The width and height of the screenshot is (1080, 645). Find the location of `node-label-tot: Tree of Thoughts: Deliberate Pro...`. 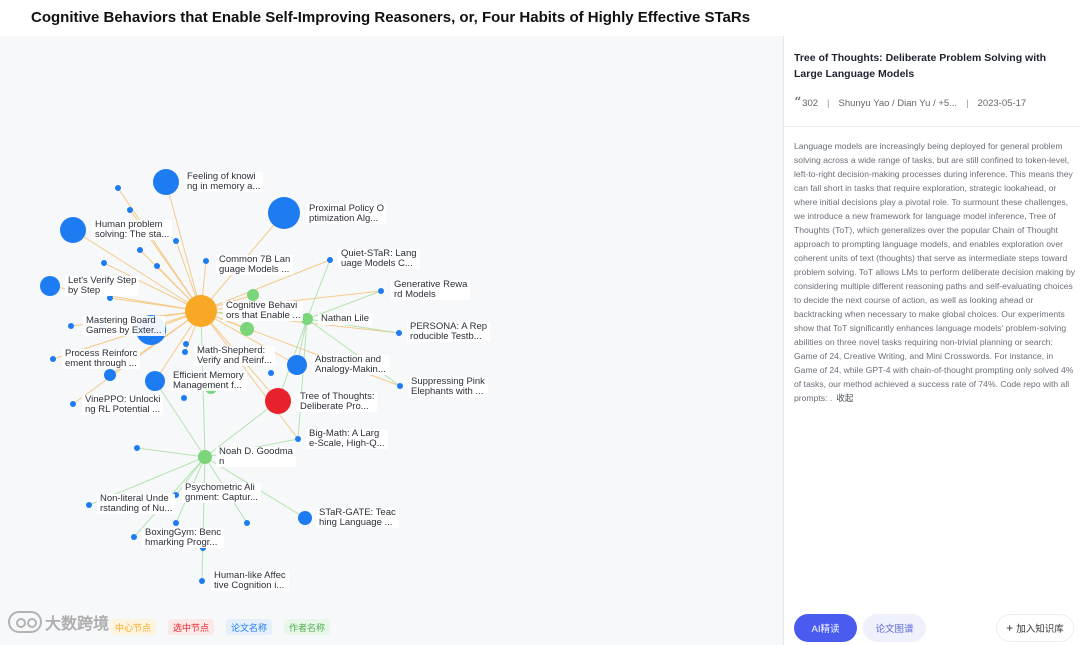

node-label-tot: Tree of Thoughts: Deliberate Pro... is located at coordinates (337, 402).